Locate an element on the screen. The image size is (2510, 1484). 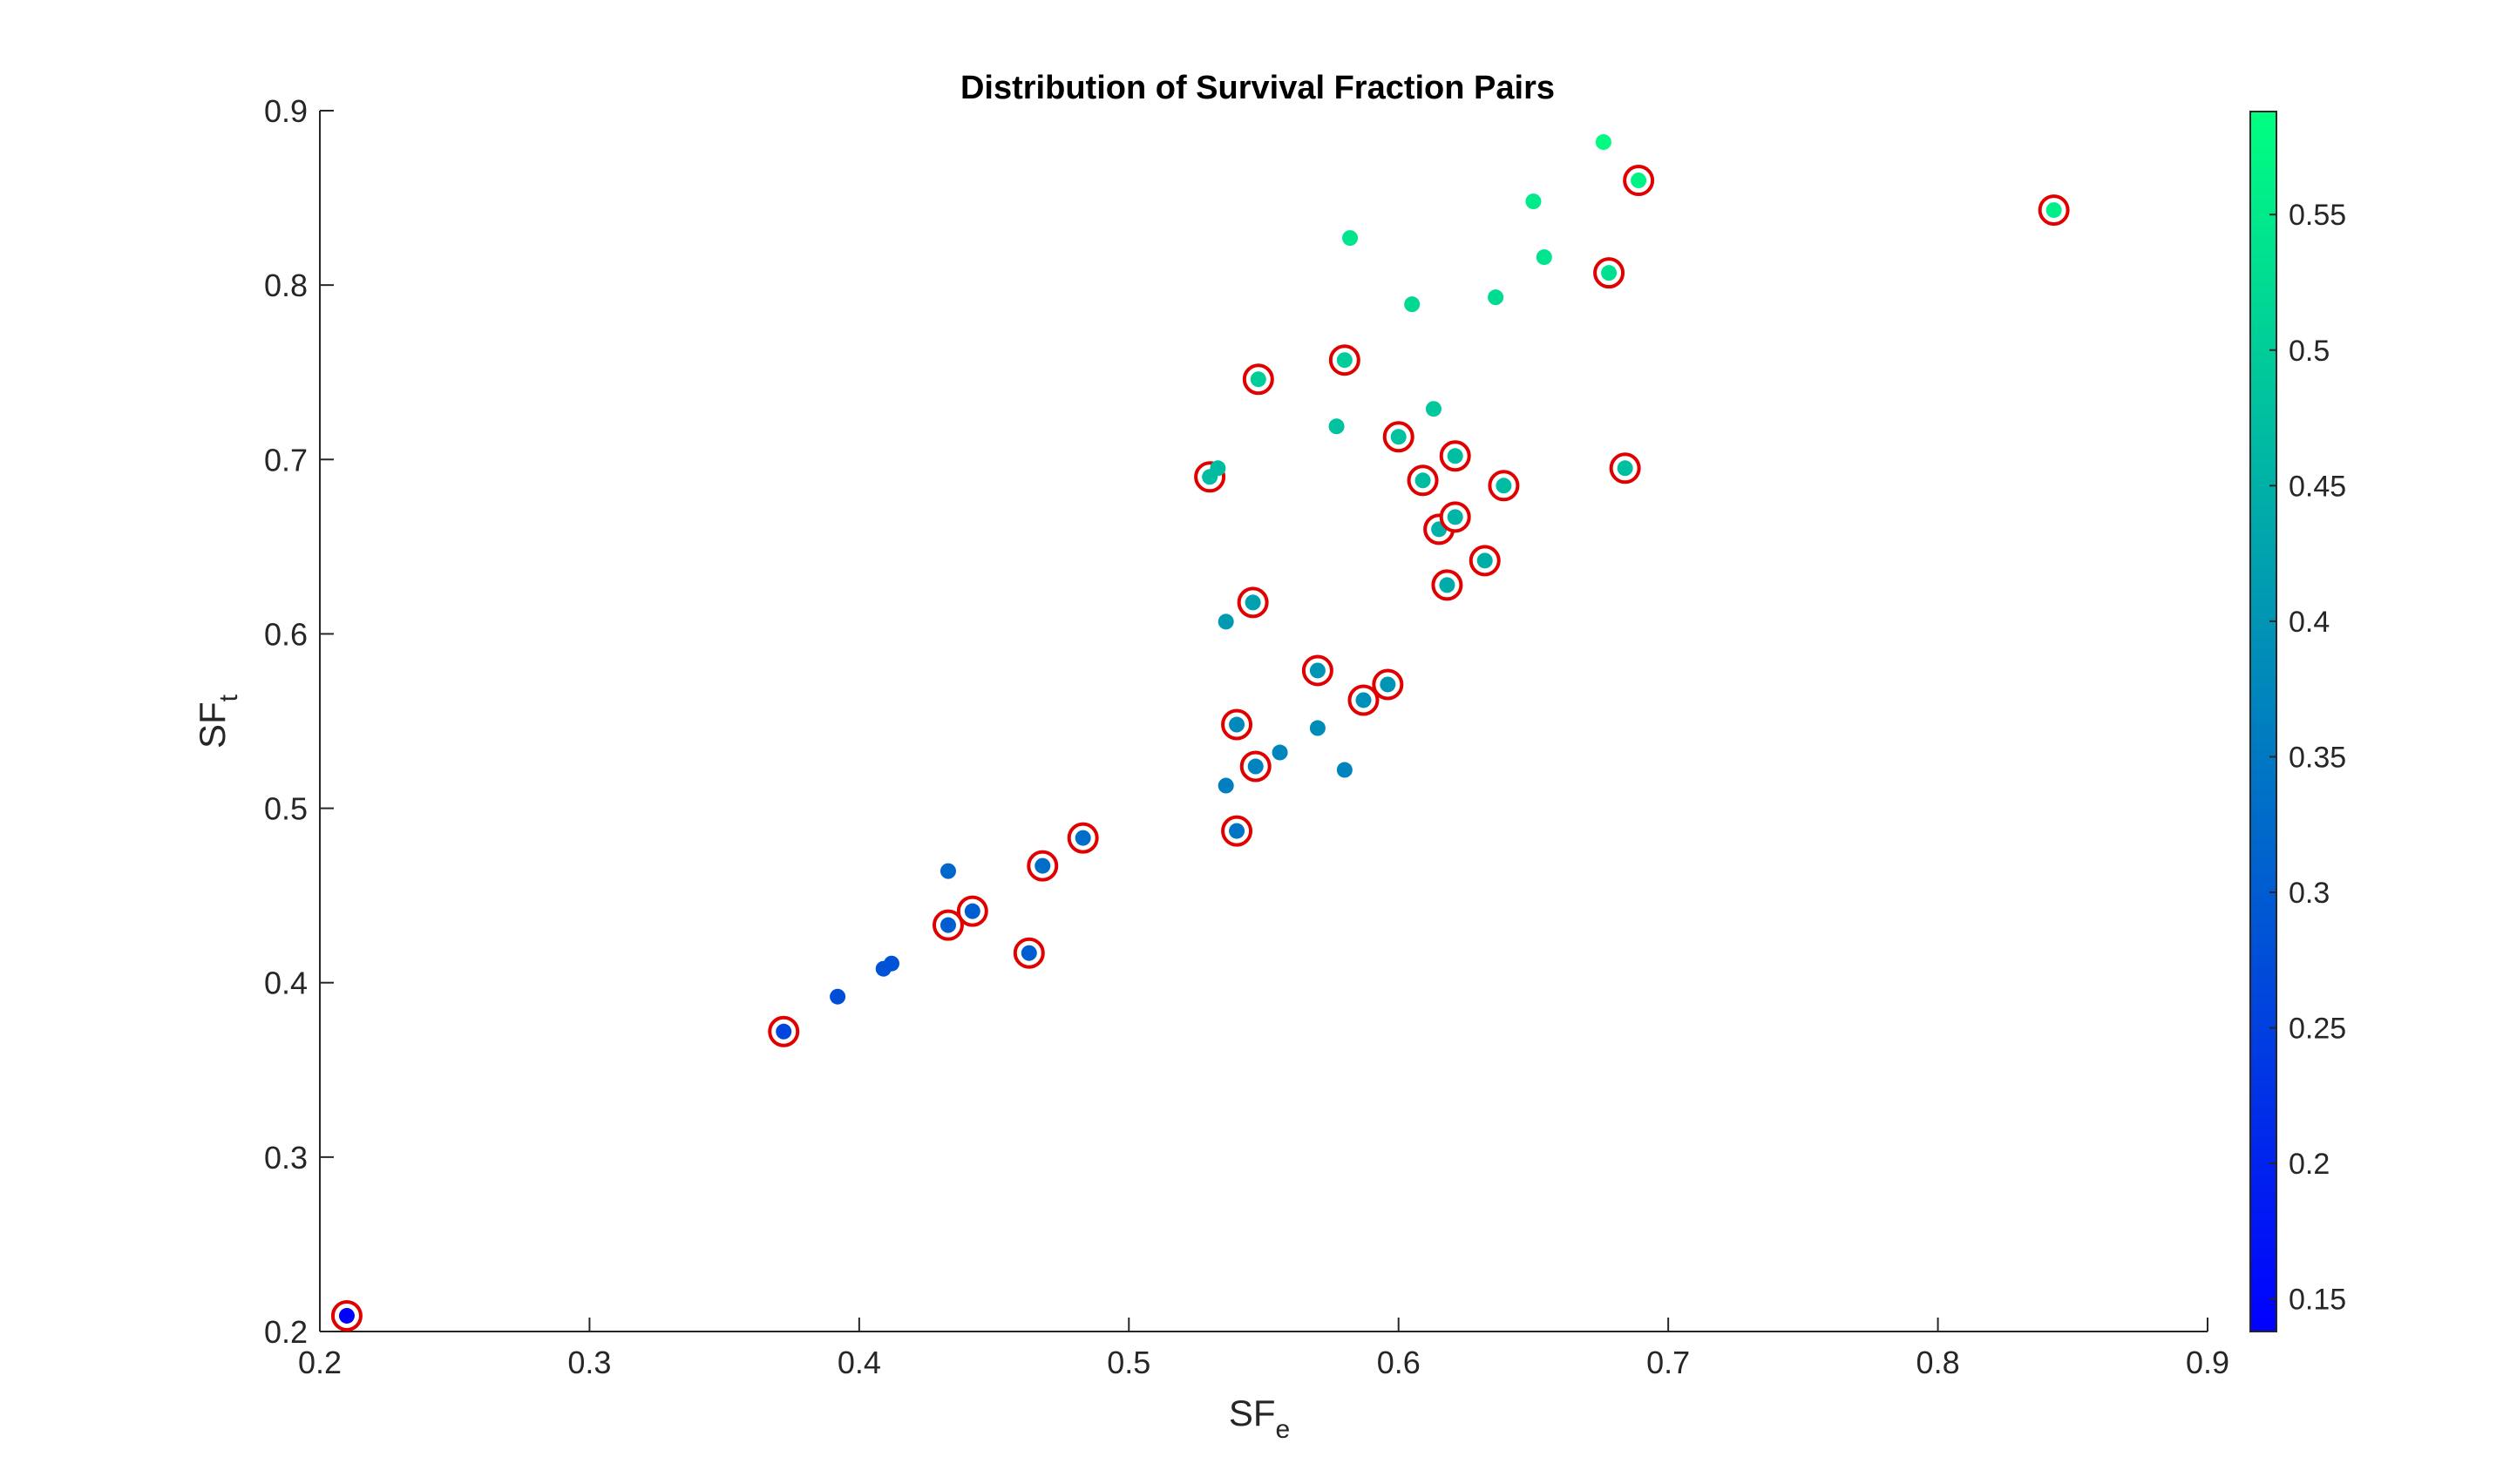
x-tick-label: 0.5 is located at coordinates (1129, 1362).